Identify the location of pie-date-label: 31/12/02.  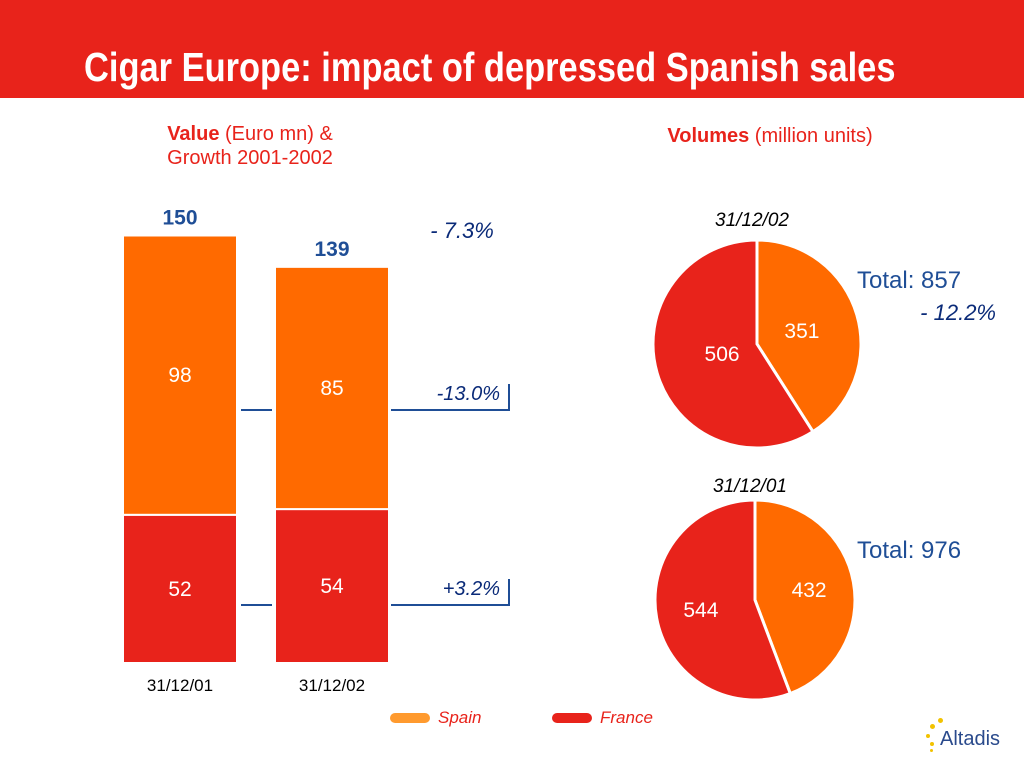
(752, 220).